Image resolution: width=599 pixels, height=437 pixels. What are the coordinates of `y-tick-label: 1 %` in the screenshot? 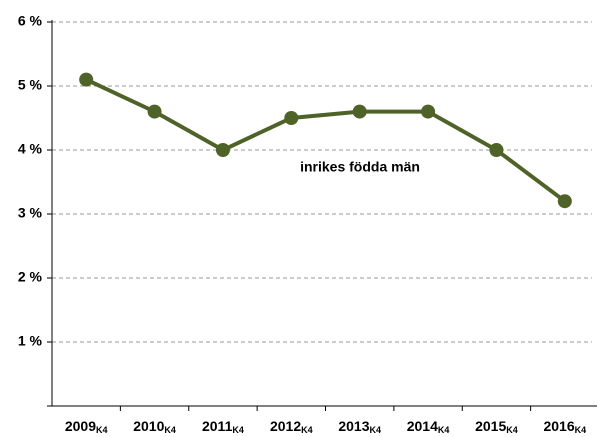 It's located at (30, 341).